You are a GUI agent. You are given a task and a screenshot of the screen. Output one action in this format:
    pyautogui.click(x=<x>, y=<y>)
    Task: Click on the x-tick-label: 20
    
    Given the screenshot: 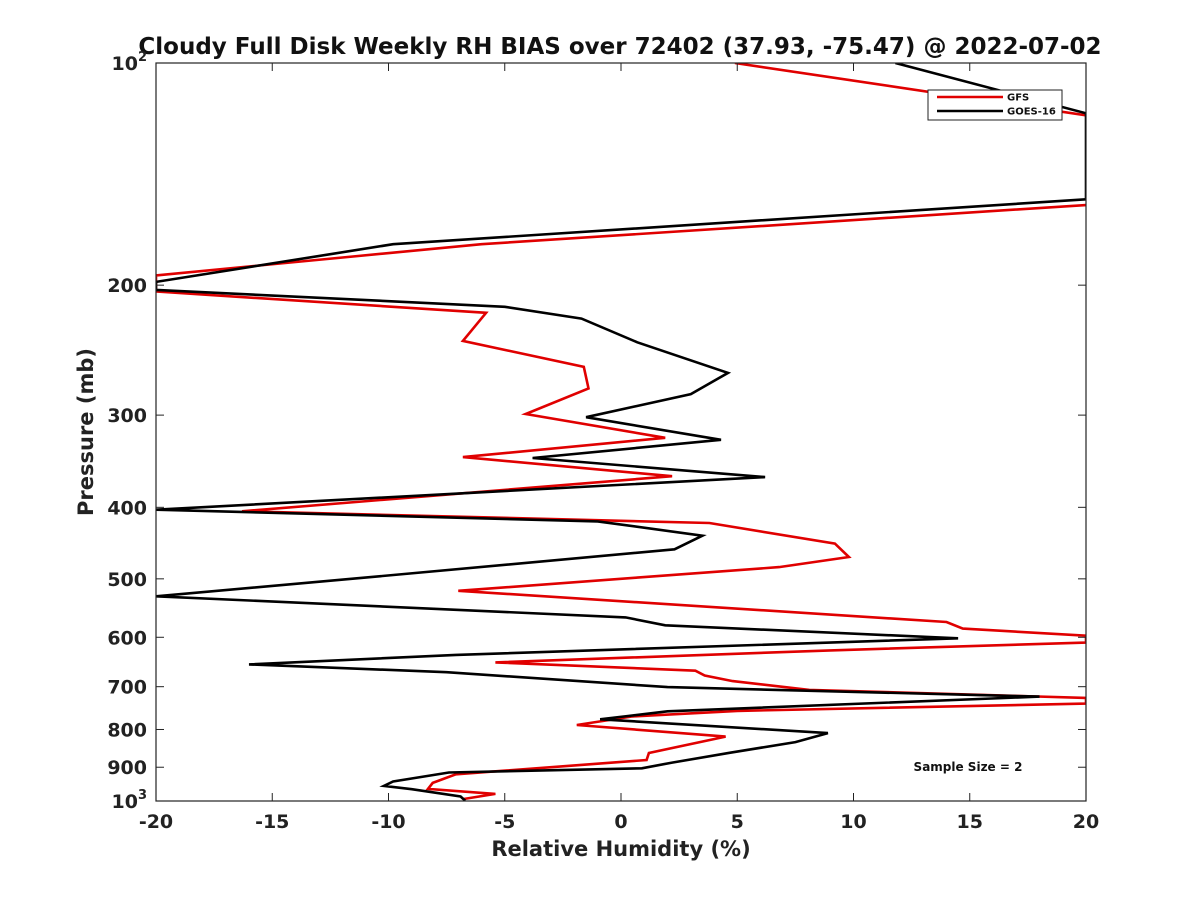 What is the action you would take?
    pyautogui.click(x=1086, y=822)
    